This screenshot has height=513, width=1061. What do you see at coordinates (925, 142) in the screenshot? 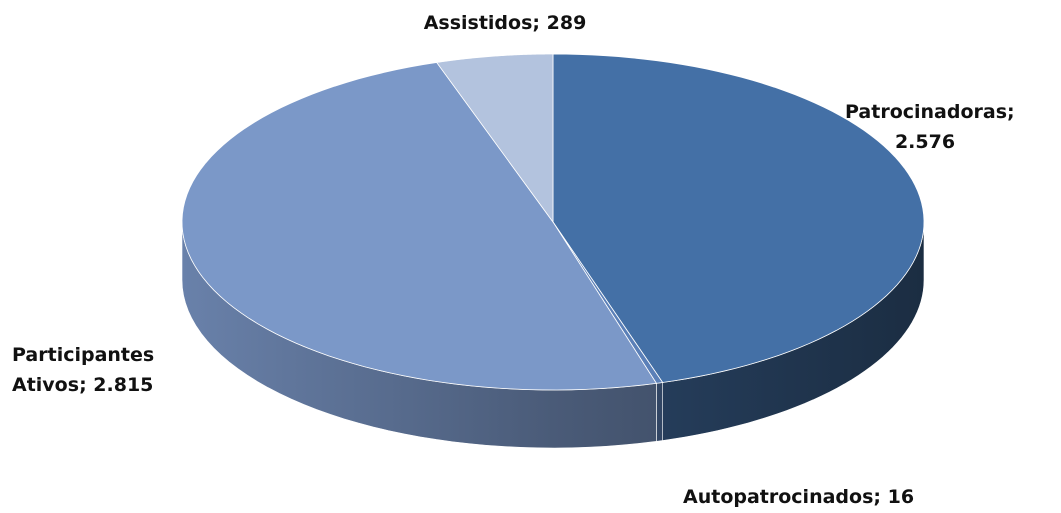
I see `label-value: 2.576` at bounding box center [925, 142].